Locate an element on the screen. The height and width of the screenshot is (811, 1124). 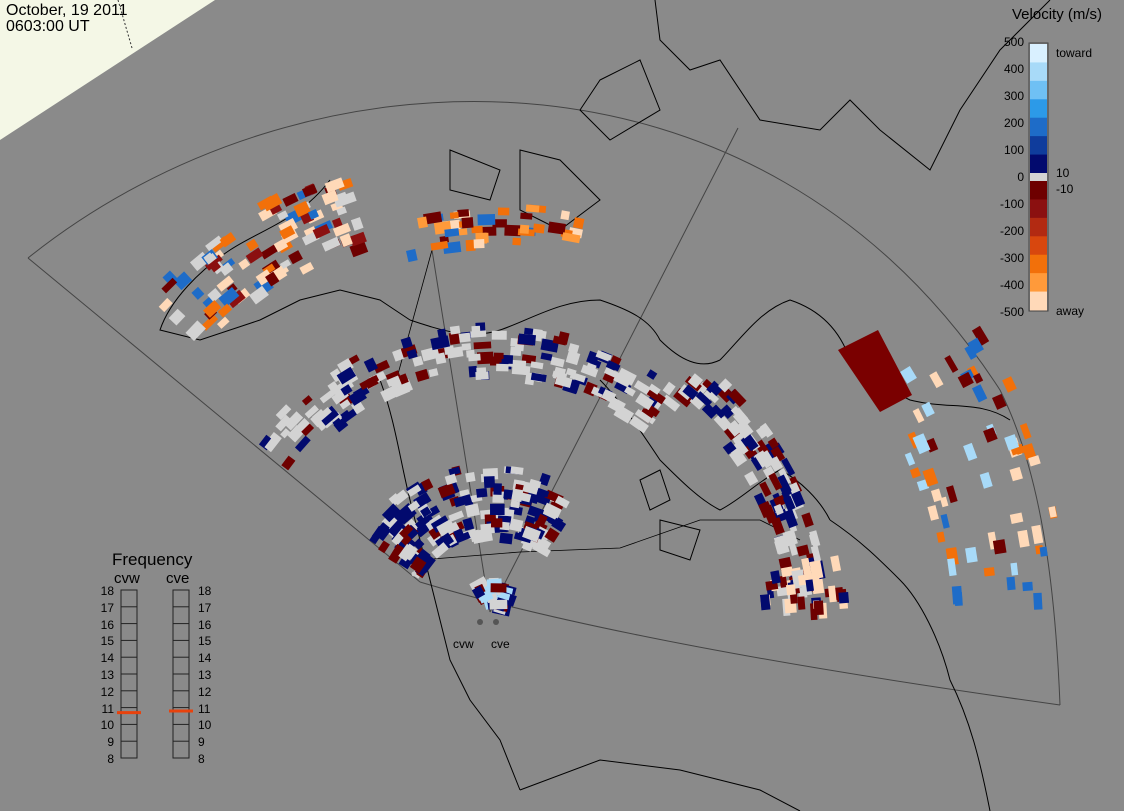
colorbar-tick: 400 is located at coordinates (1013, 69).